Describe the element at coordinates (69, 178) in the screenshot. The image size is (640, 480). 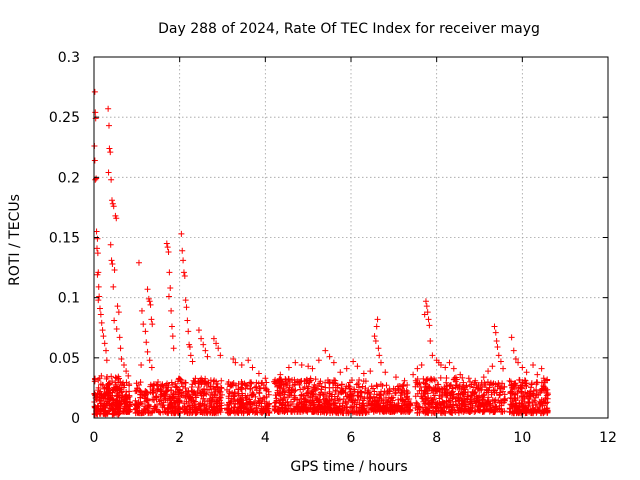
I see `y-tick-label: 0.2` at that location.